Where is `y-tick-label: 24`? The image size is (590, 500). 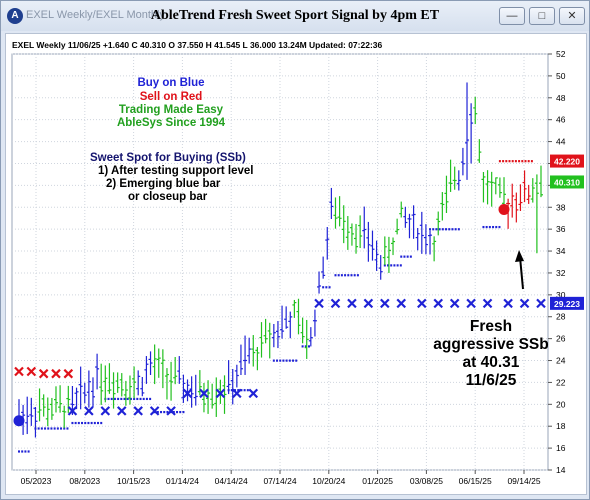
y-tick-label: 24 is located at coordinates (561, 361).